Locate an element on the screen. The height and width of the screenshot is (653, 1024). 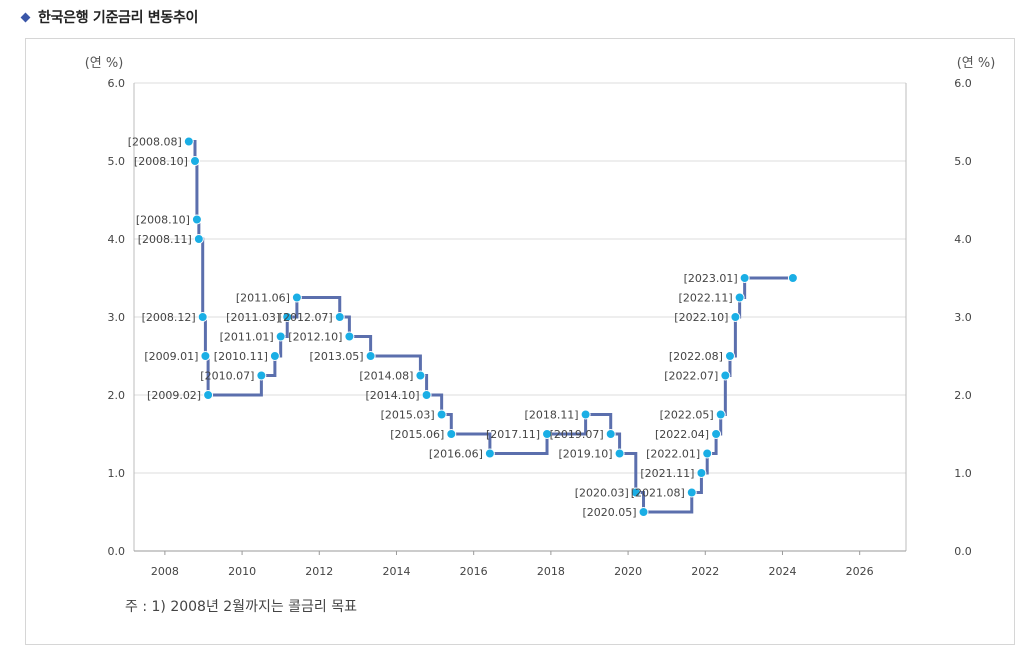
x-tick-label: 2014 is located at coordinates (396, 571).